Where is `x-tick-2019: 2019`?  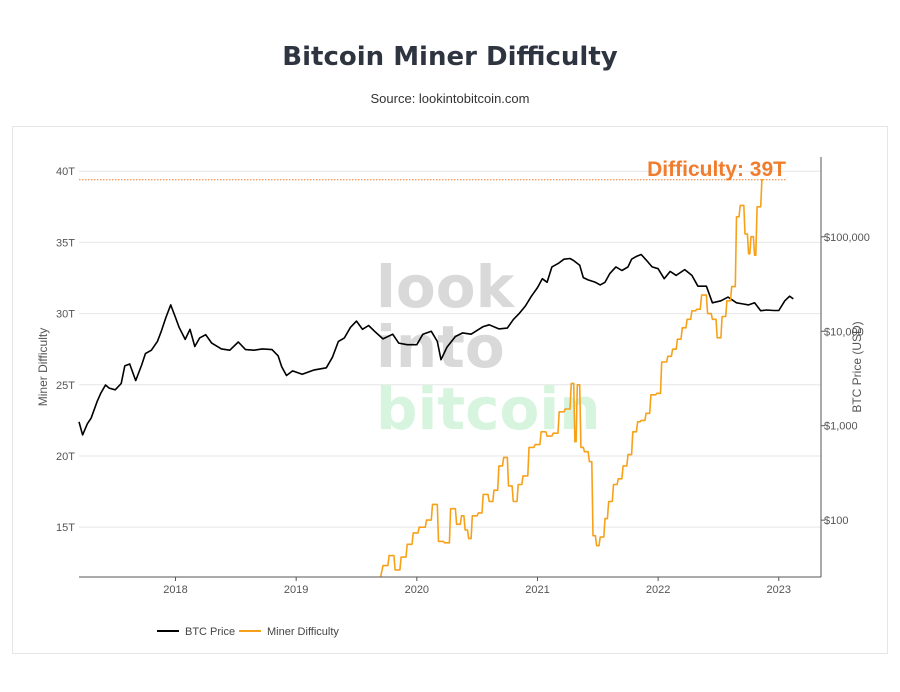 x-tick-2019: 2019 is located at coordinates (296, 590).